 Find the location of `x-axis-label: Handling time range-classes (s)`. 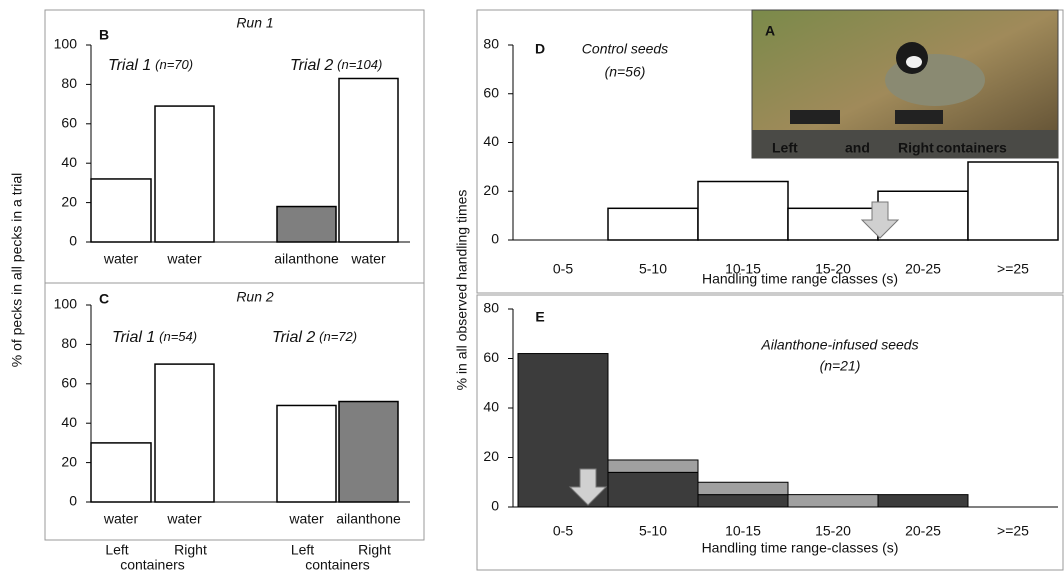

x-axis-label: Handling time range-classes (s) is located at coordinates (800, 548).